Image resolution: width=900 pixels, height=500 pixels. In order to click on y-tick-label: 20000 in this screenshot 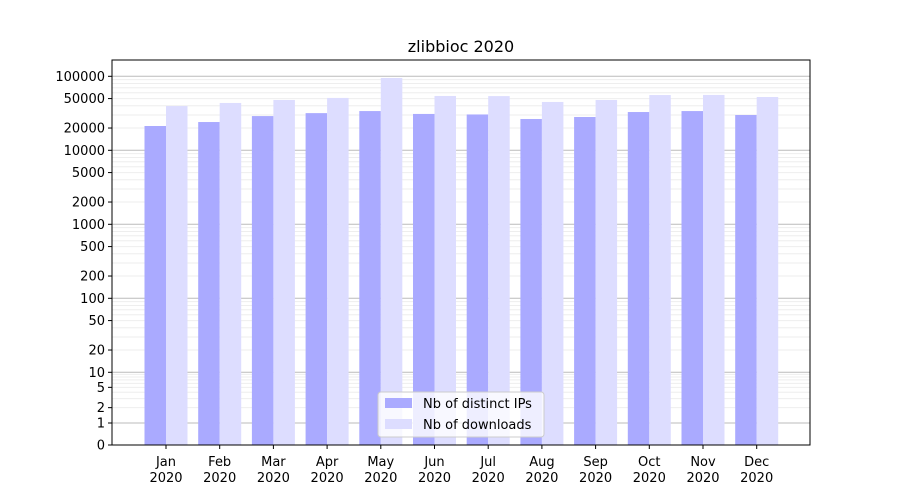, I will do `click(84, 129)`.